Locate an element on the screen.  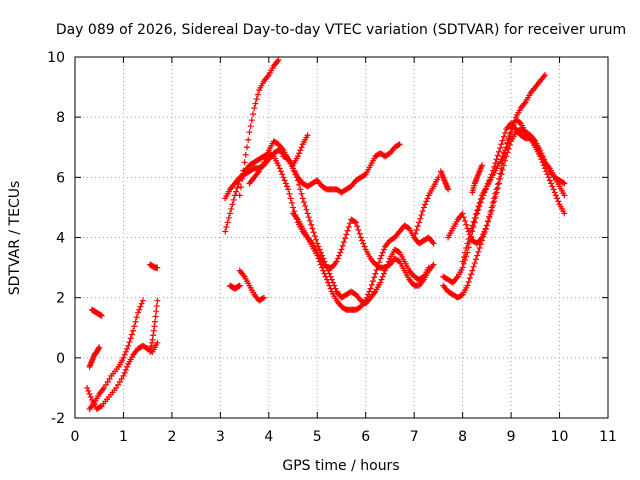
y-axis-label: SDTVAR / TECUs is located at coordinates (15, 238).